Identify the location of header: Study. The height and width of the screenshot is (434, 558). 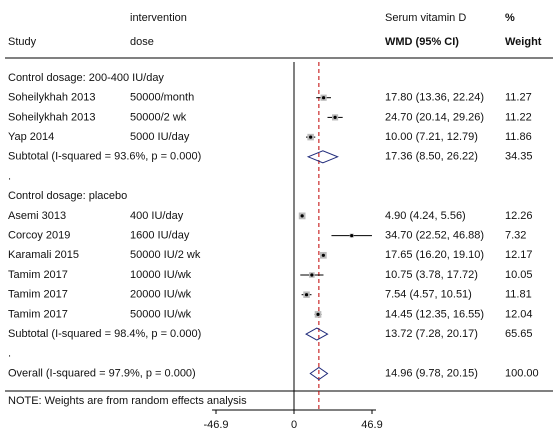
(22, 42).